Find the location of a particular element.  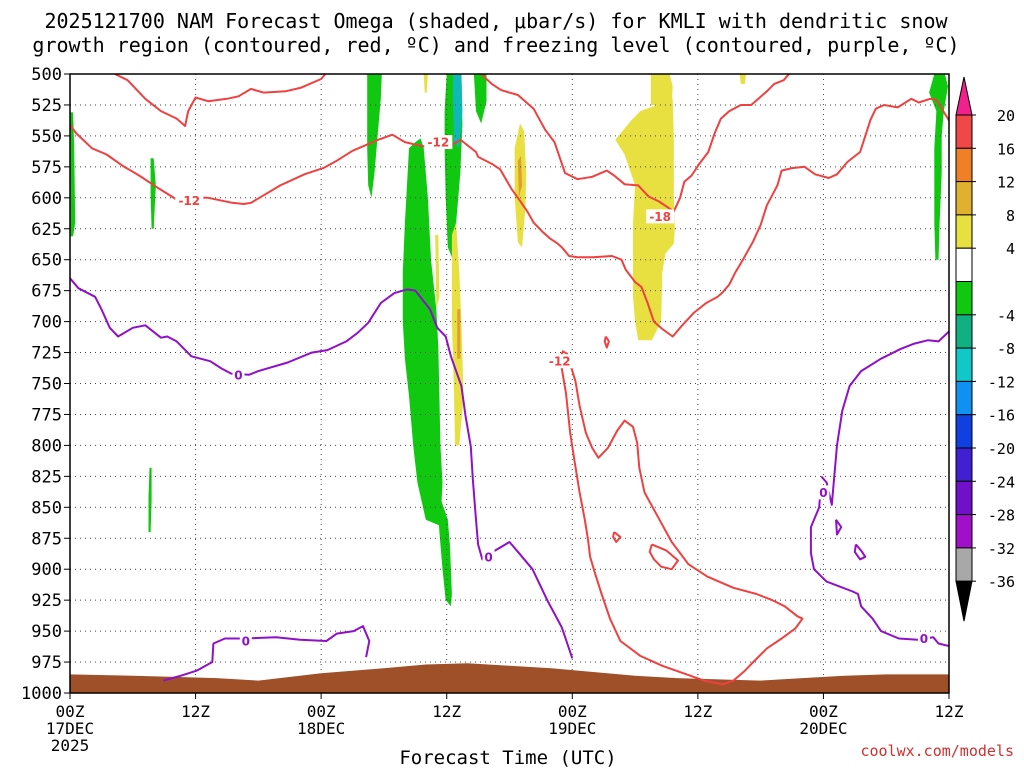

y-tick-label-675: 675 is located at coordinates (46, 292).